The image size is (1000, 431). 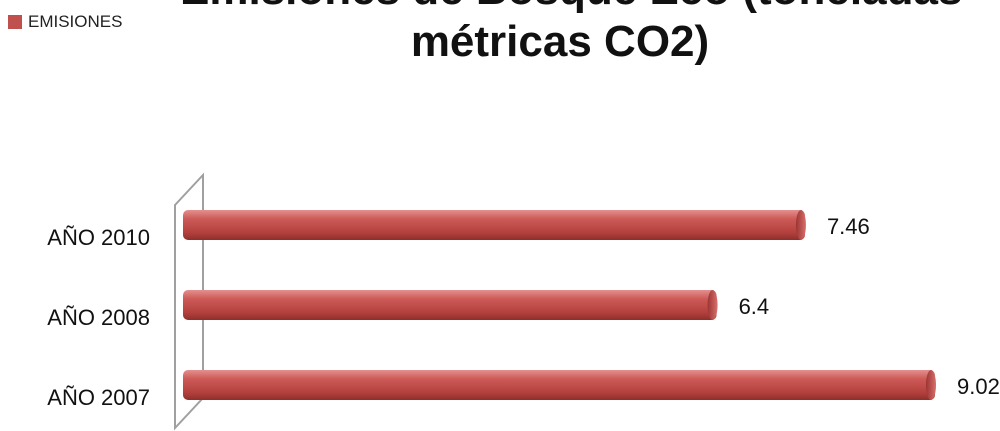 I want to click on category-label: AÑO 2010, so click(x=98, y=237).